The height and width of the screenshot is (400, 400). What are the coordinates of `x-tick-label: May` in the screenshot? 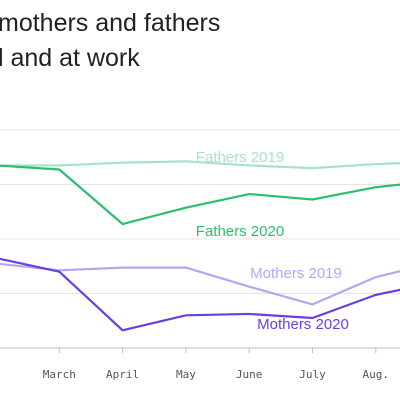 It's located at (186, 374).